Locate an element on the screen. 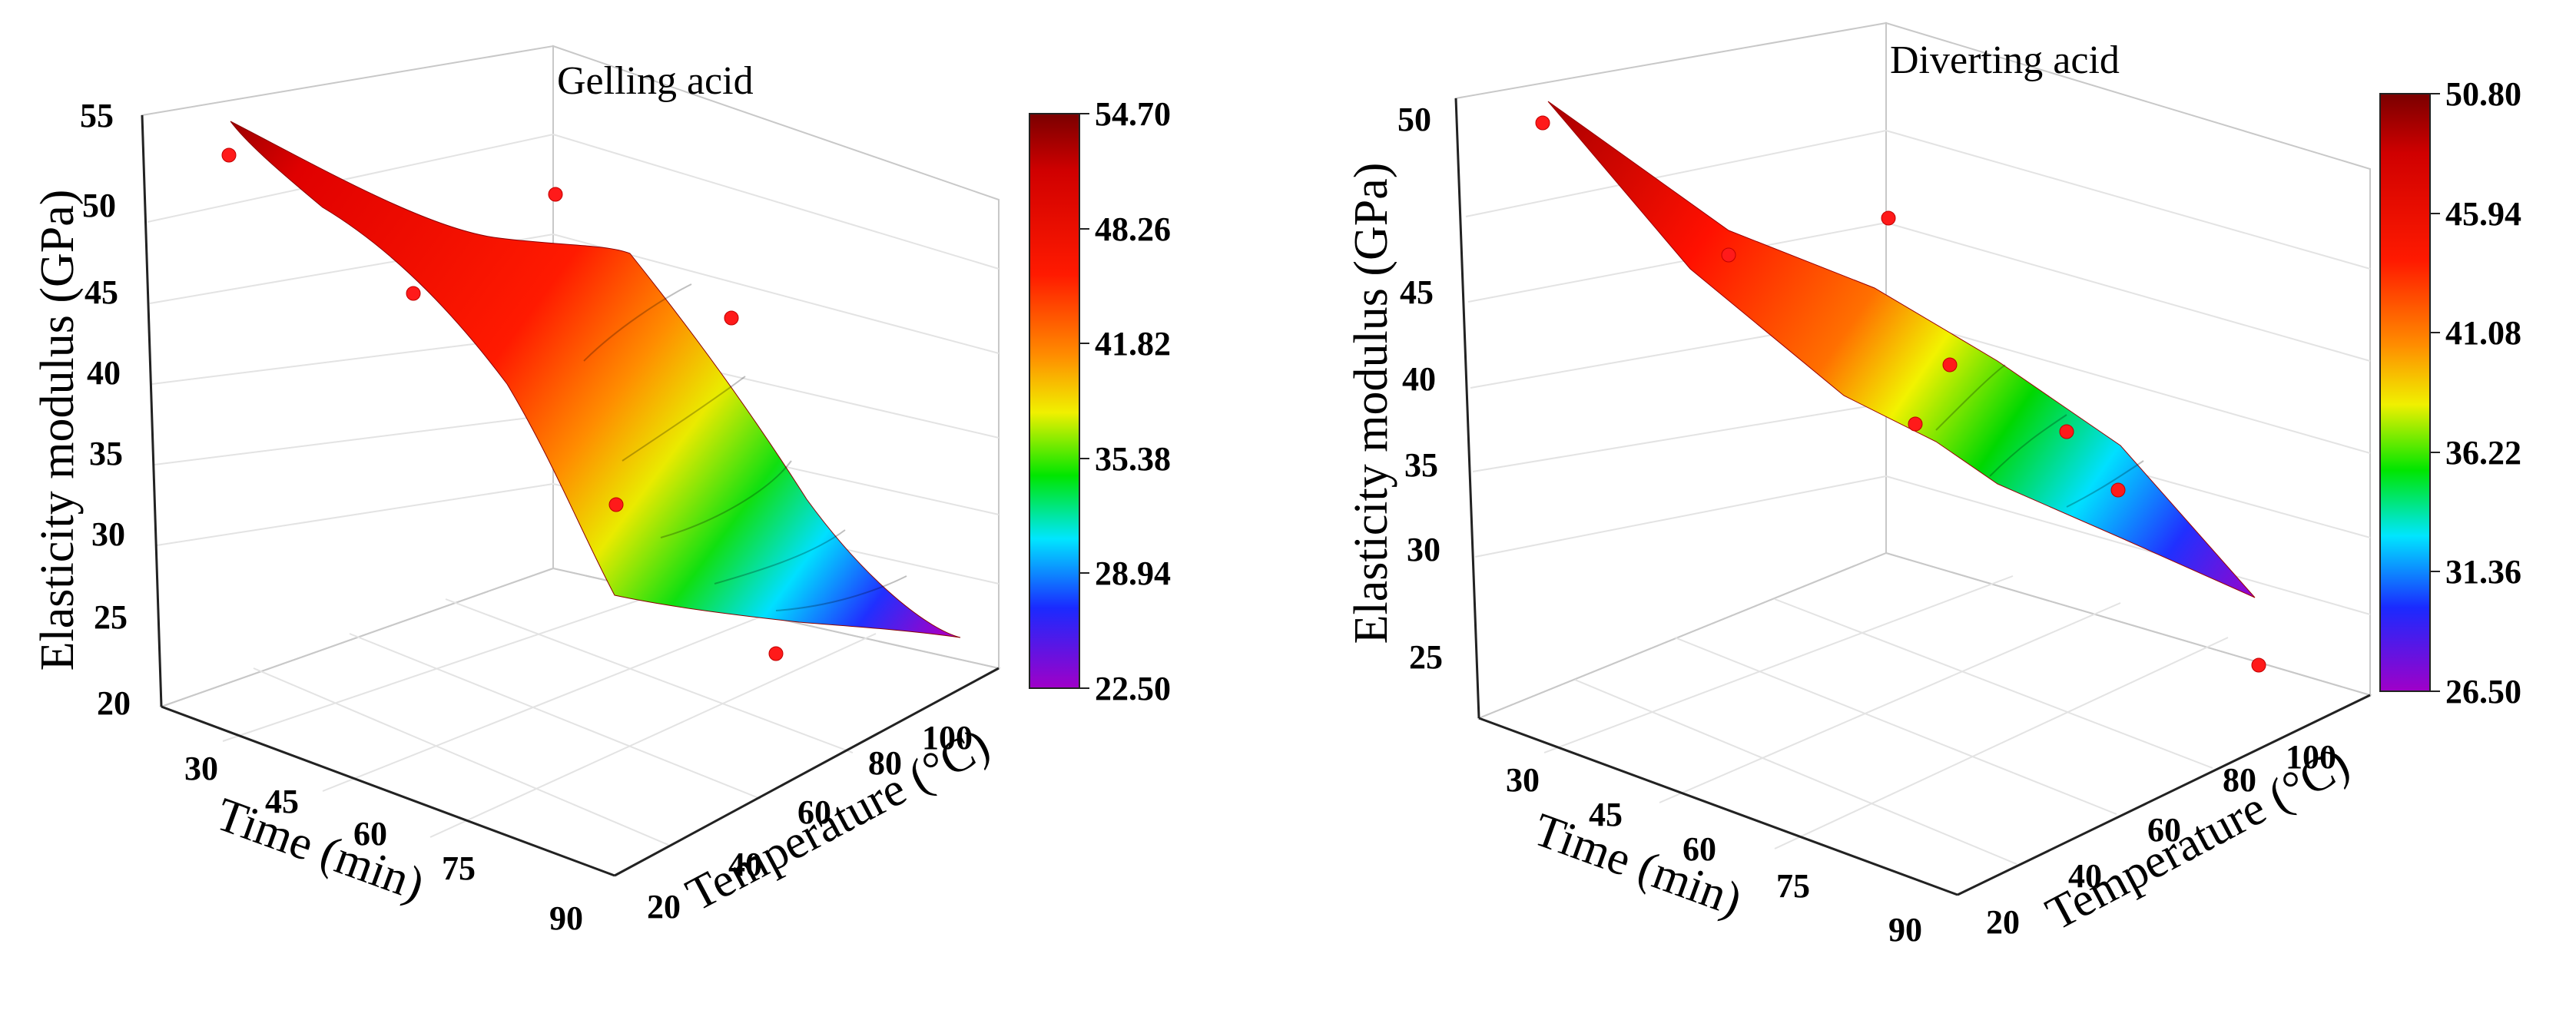 Image resolution: width=2576 pixels, height=1020 pixels. colorbar-tick: 50.80 is located at coordinates (2483, 94).